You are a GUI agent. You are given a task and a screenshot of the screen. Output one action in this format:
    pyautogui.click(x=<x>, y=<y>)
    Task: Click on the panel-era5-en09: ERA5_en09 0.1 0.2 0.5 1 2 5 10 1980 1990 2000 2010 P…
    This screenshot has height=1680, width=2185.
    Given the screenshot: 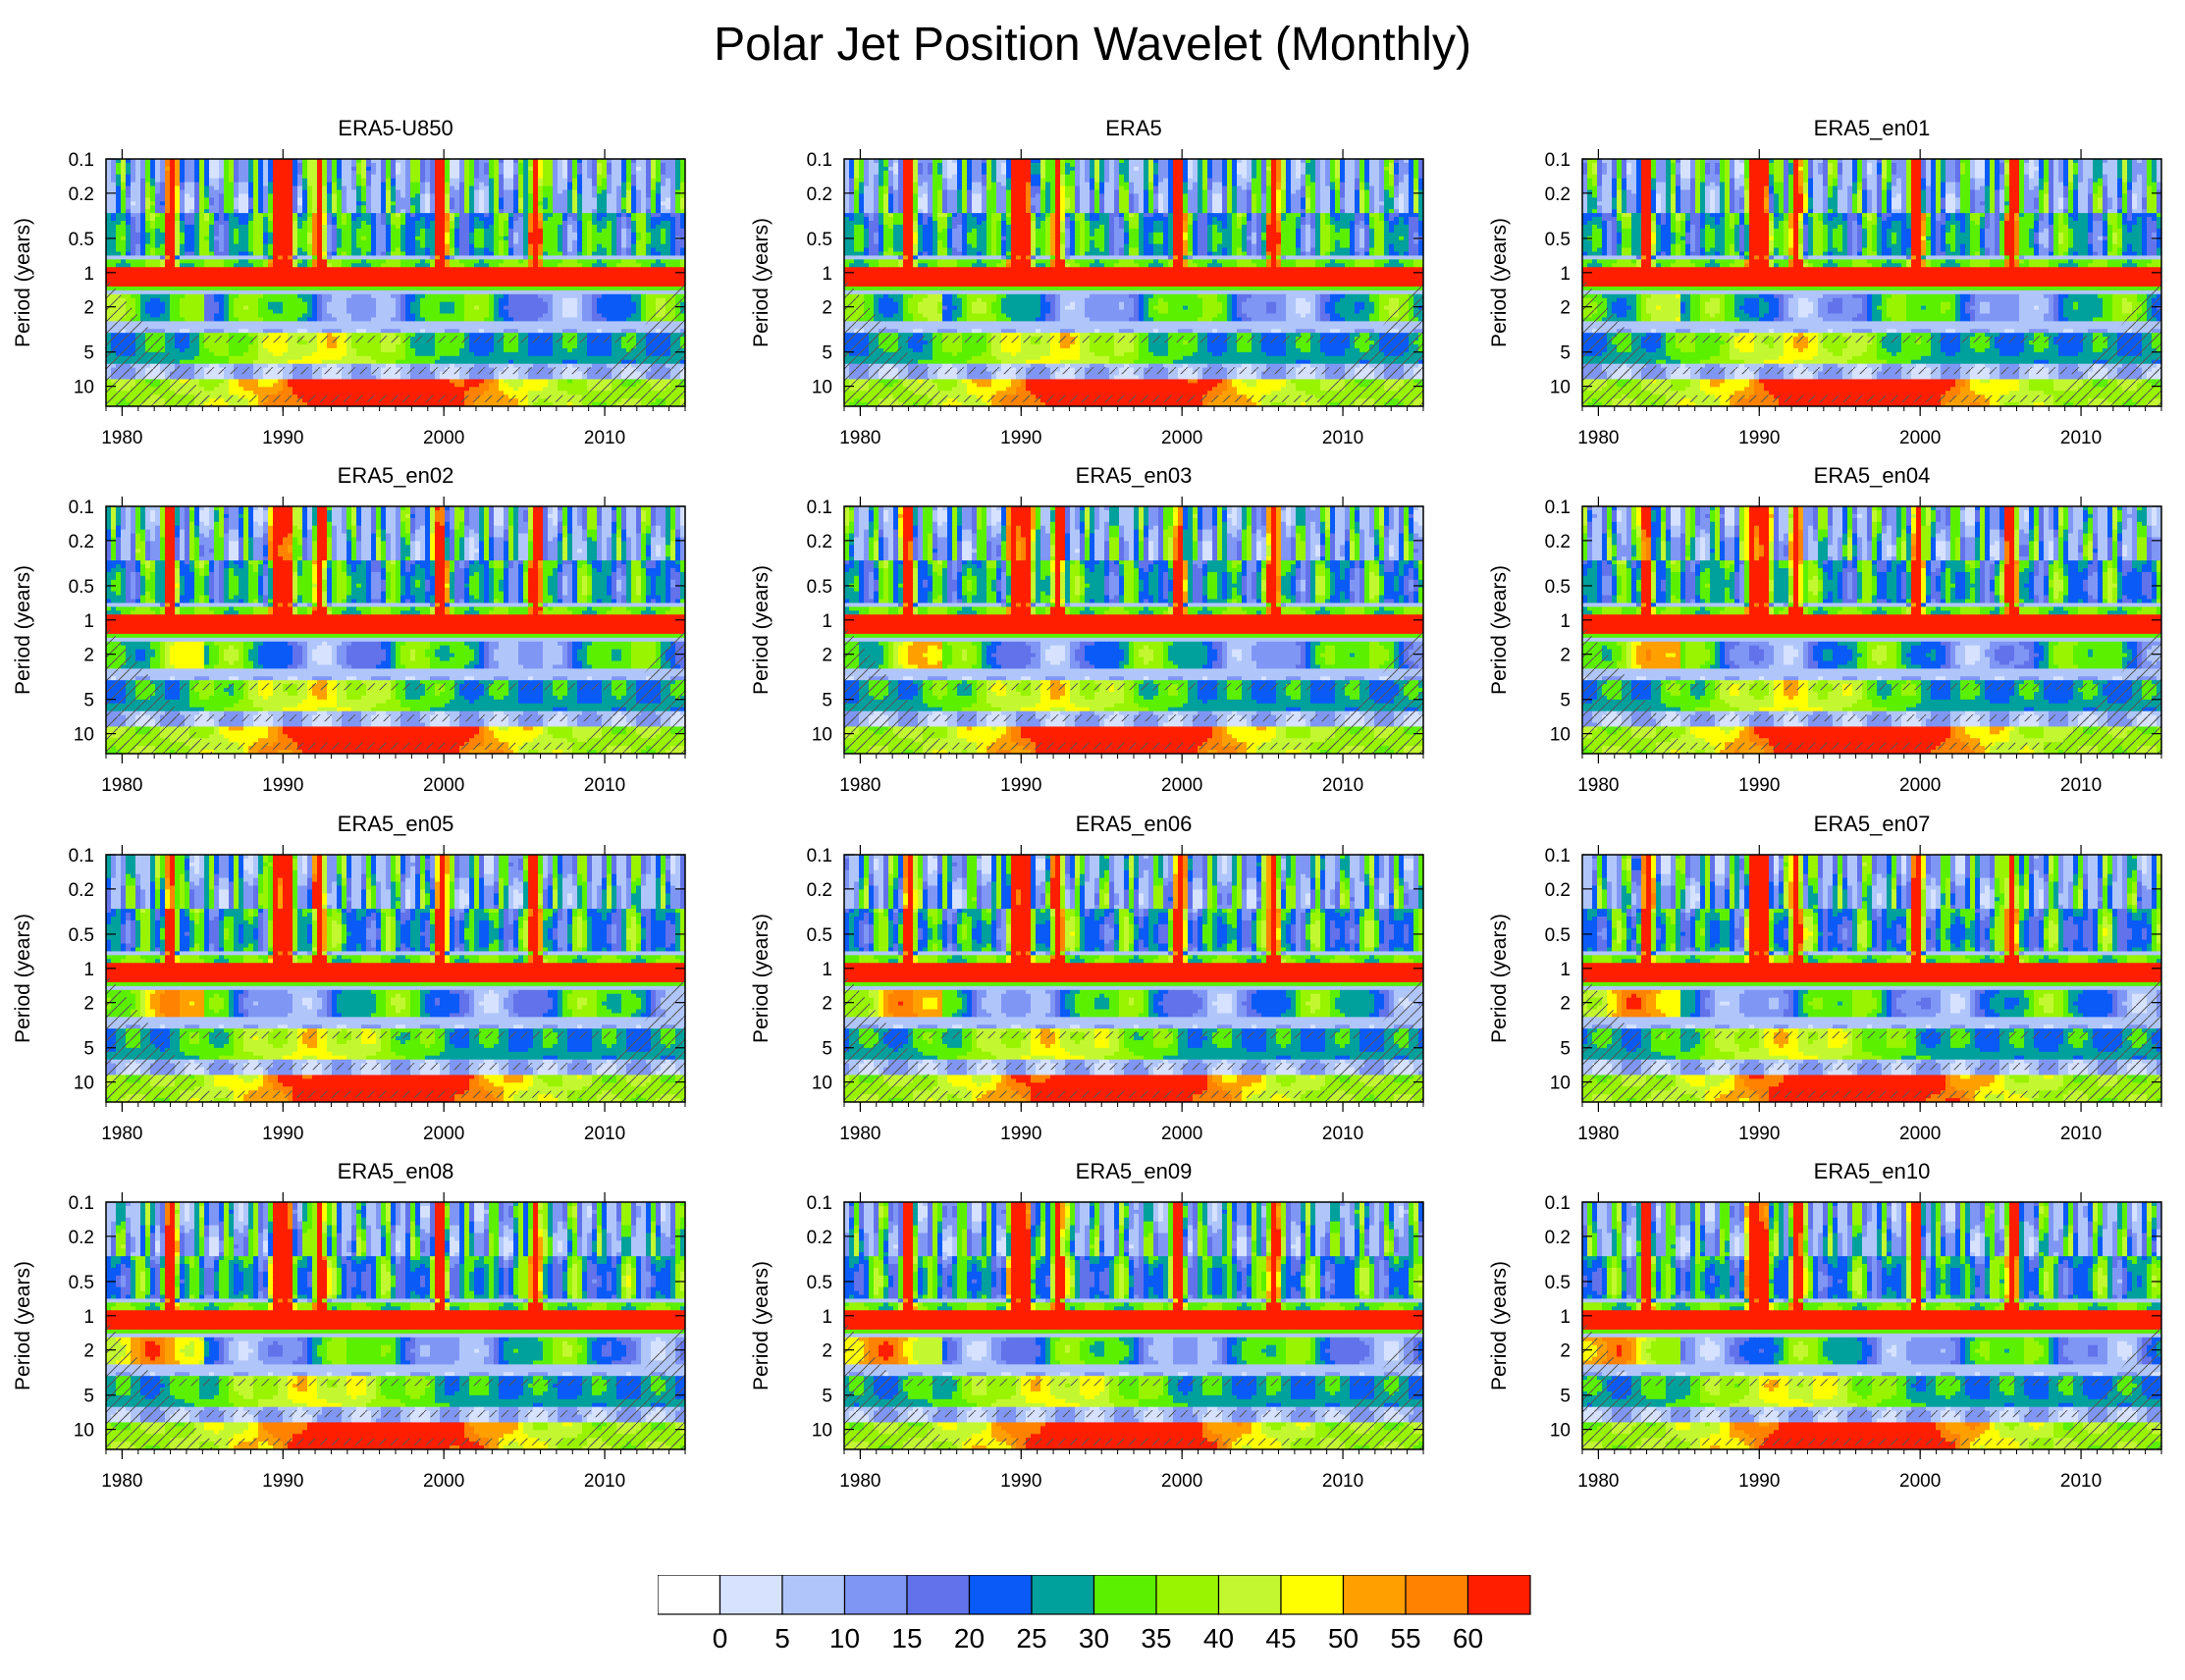 What is the action you would take?
    pyautogui.click(x=1101, y=1326)
    